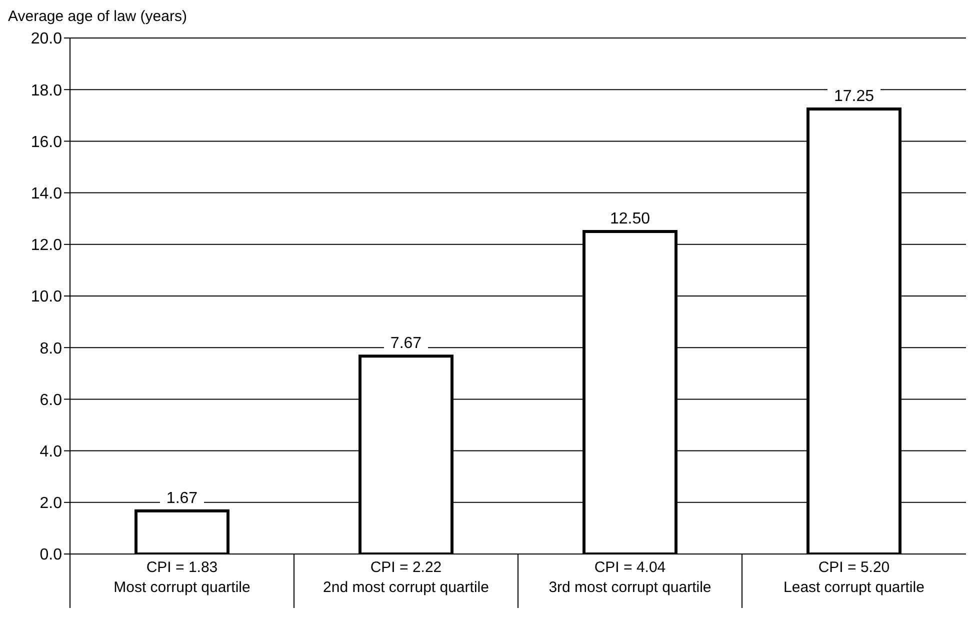  I want to click on y-tick-label: 14.0, so click(46, 193).